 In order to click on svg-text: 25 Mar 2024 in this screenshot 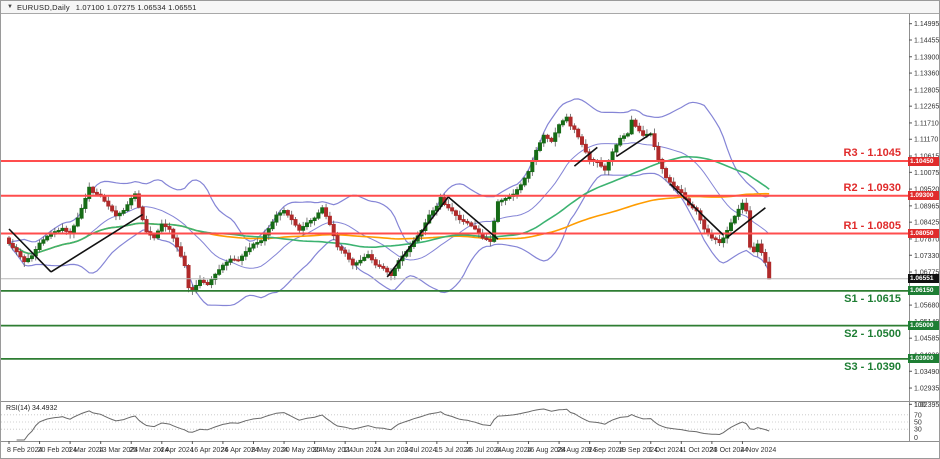, I will do `click(148, 450)`.